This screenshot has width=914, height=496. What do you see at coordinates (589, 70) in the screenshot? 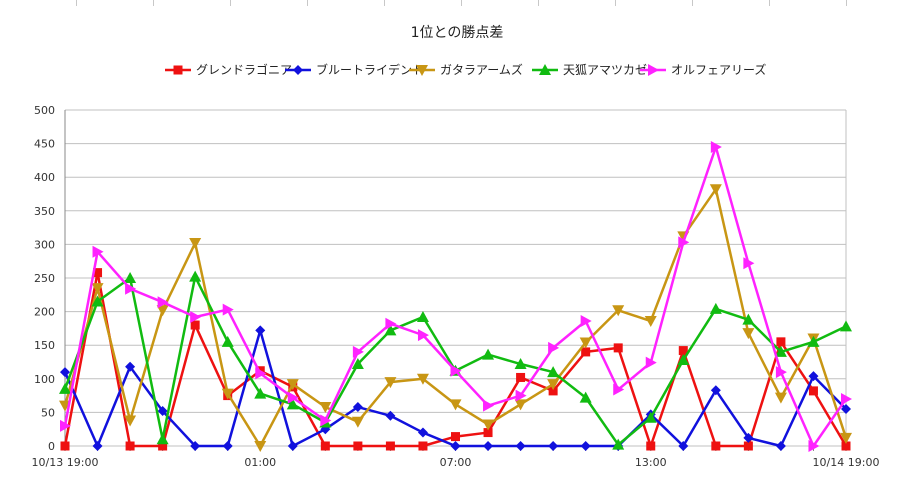
I see `legend-item: 天狐アマツカゼ` at bounding box center [589, 70].